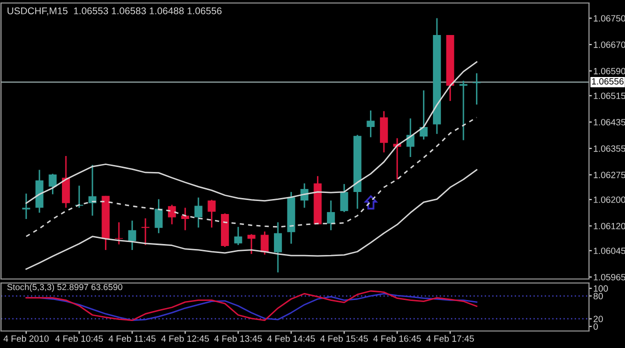 This screenshot has height=348, width=625. Describe the element at coordinates (291, 338) in the screenshot. I see `x-tick-label: 4 Feb 14:45` at that location.